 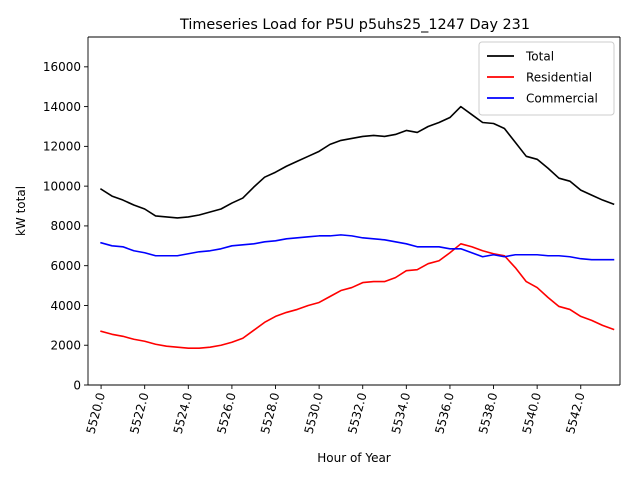 I want to click on y-axis-label: kW total, so click(x=21, y=211).